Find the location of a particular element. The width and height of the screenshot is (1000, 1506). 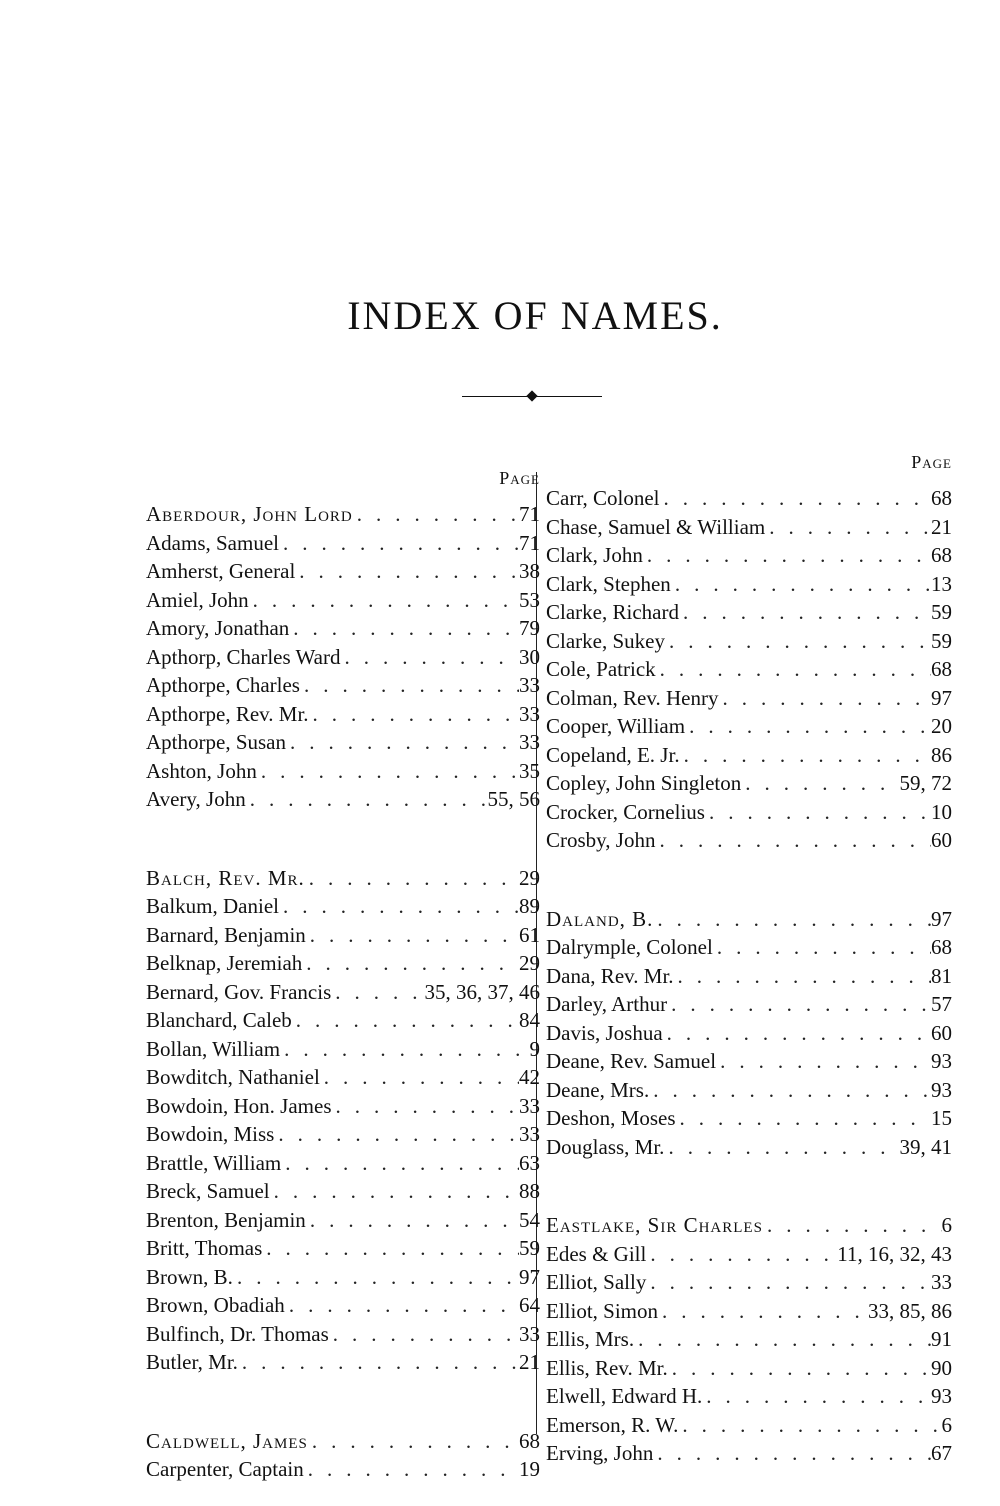

entry-name: Apthorpe, Susan is located at coordinates (216, 742).